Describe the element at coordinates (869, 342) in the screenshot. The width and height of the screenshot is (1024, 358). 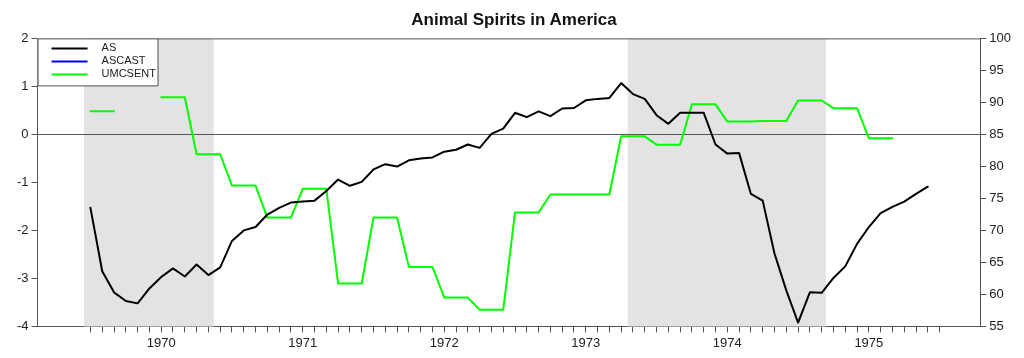
I see `x-tick-label: 1975` at that location.